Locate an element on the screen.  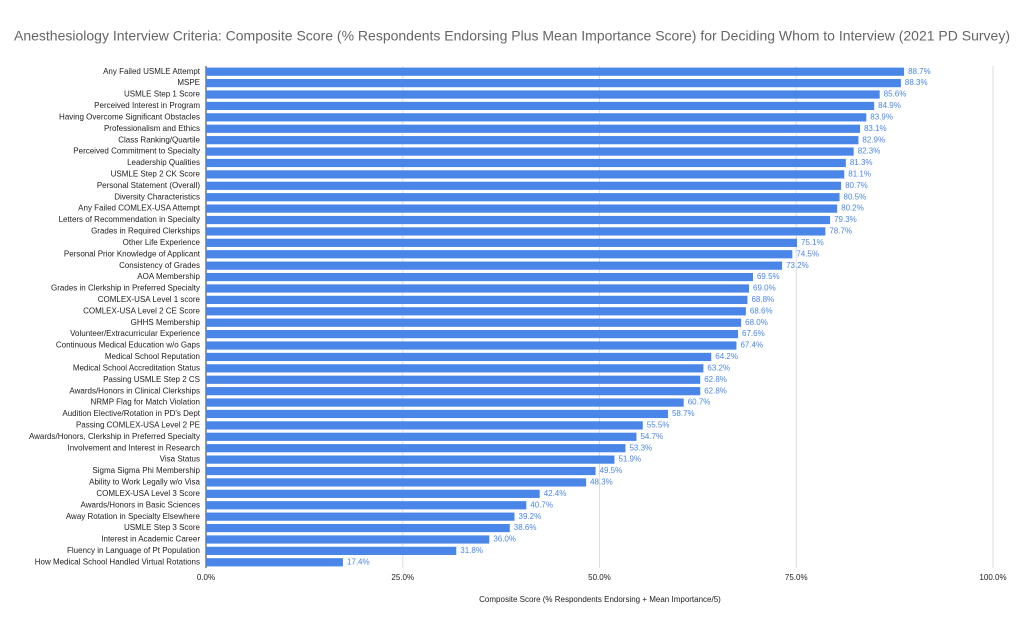
value-label: 49.5% is located at coordinates (611, 470).